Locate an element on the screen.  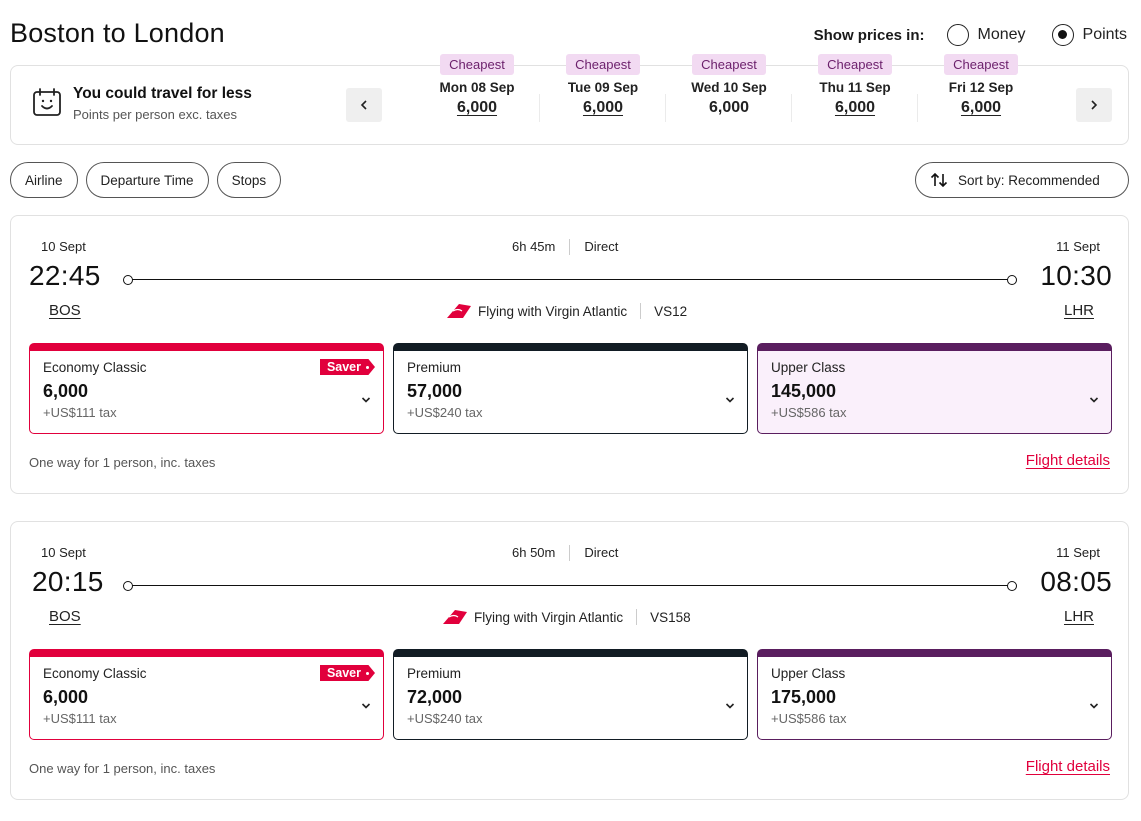
money-option-label: Money is located at coordinates (1001, 34).